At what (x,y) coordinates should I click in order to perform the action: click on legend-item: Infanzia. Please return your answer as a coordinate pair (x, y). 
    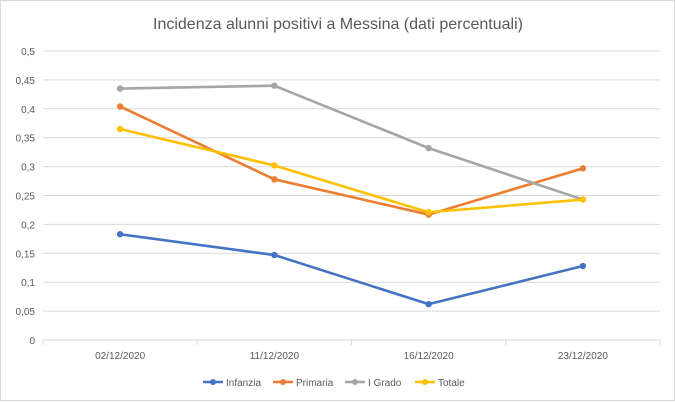
    Looking at the image, I should click on (232, 383).